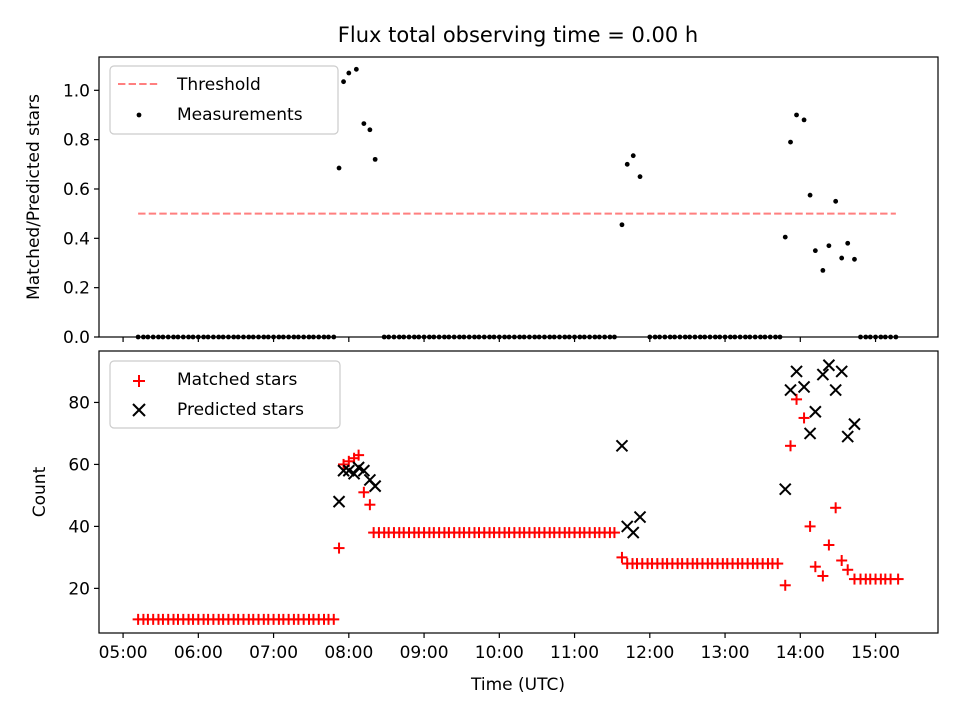 The image size is (960, 720). I want to click on legend-matched-label: Matched stars, so click(237, 380).